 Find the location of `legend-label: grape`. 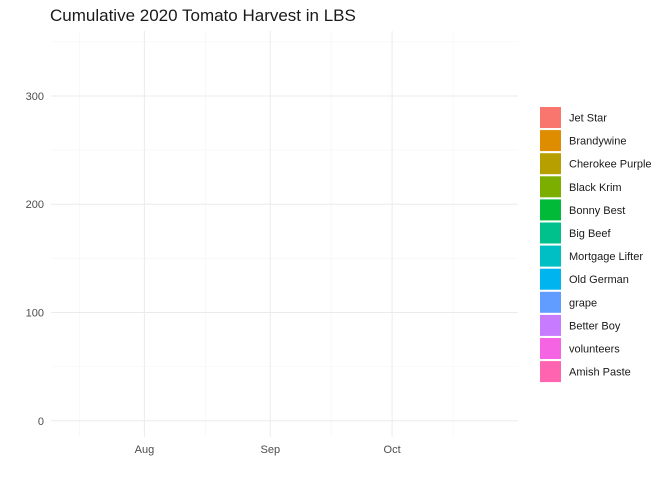

legend-label: grape is located at coordinates (583, 303).